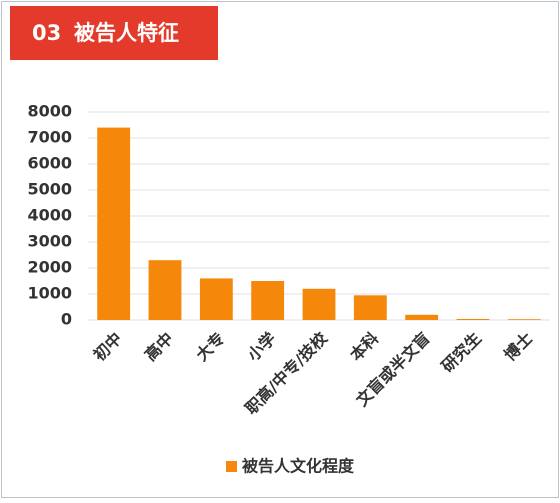 This screenshot has height=503, width=560. Describe the element at coordinates (46, 33) in the screenshot. I see `header-number: 03` at that location.